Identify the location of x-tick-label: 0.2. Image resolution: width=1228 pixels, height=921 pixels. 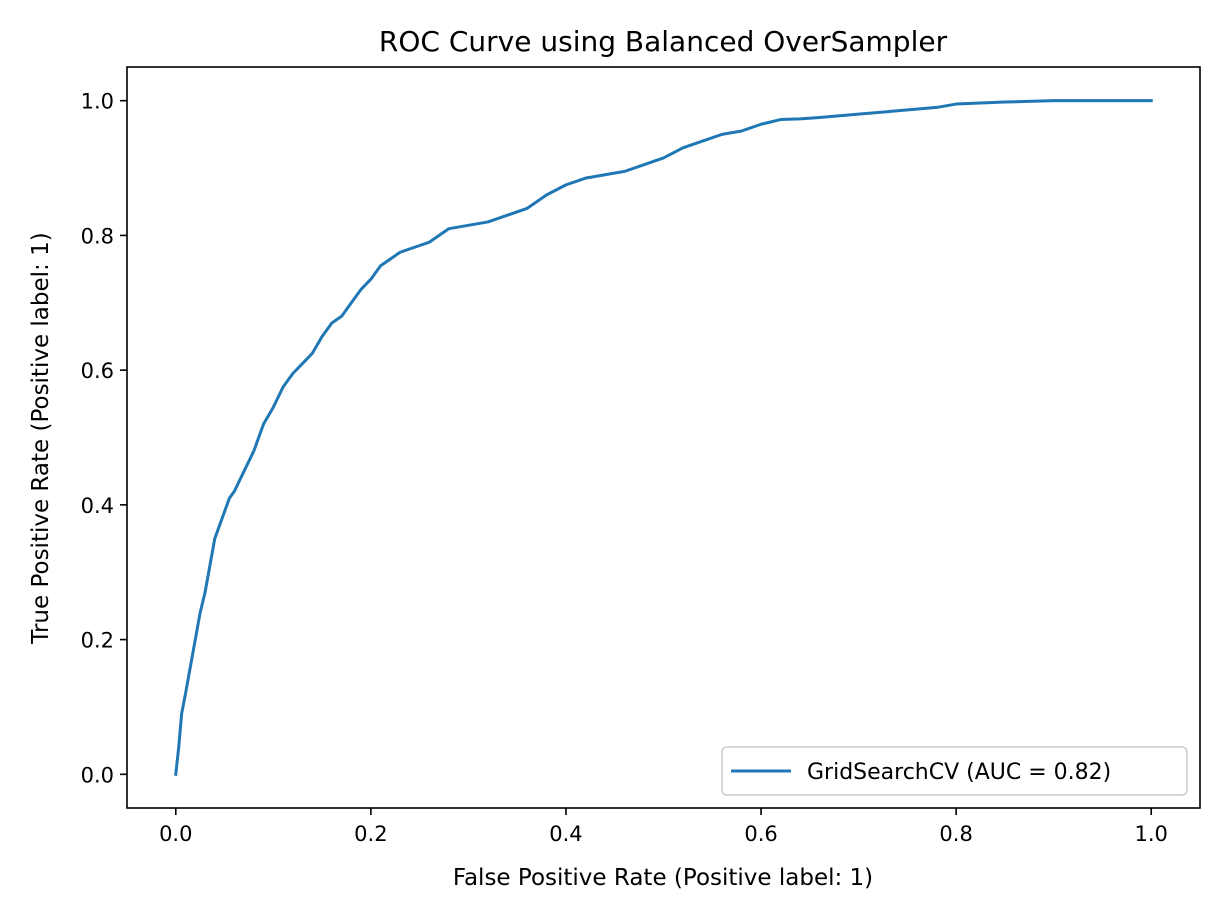
(370, 834).